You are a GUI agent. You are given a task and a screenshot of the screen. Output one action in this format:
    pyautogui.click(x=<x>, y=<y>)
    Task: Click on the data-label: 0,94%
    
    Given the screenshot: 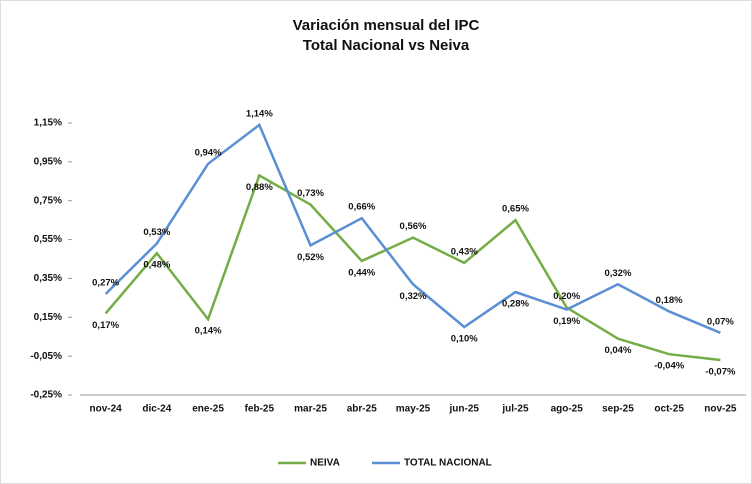 What is the action you would take?
    pyautogui.click(x=208, y=152)
    